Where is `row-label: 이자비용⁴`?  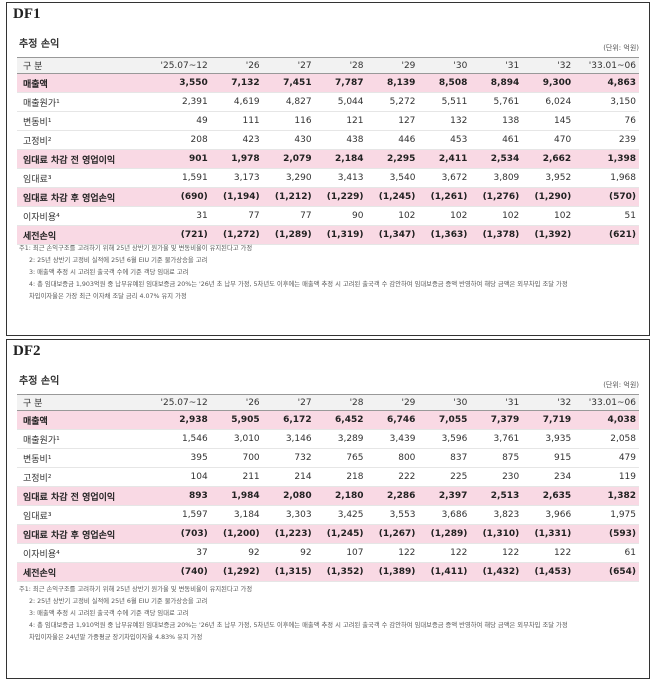
row-label: 이자비용⁴ is located at coordinates (81, 553).